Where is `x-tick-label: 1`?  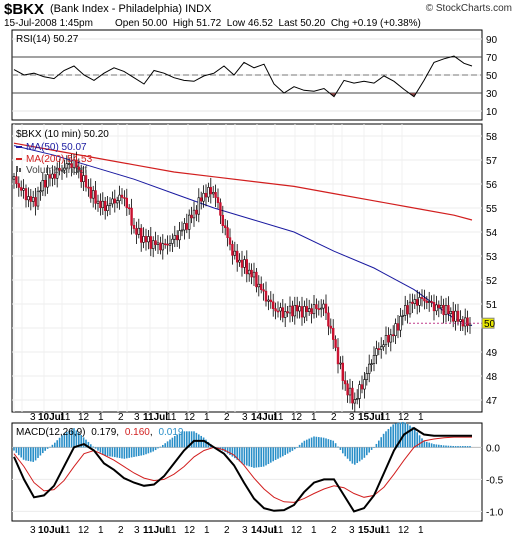 x-tick-label: 1 is located at coordinates (101, 417).